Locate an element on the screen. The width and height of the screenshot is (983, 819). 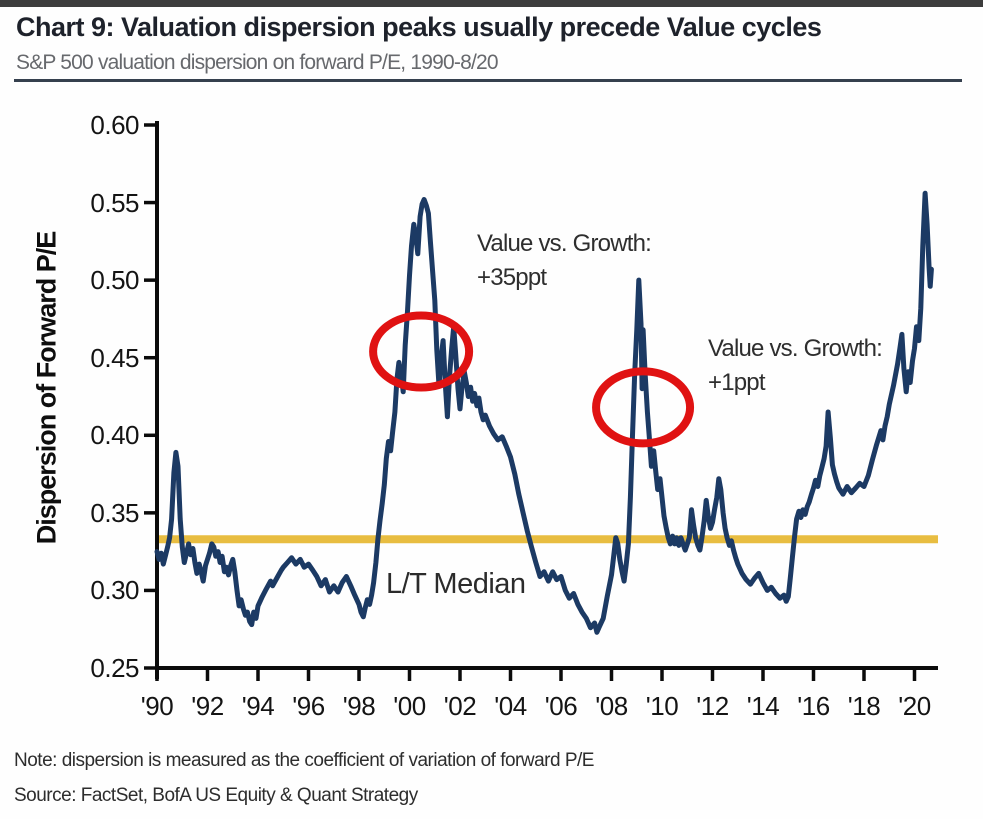
y-tick-label-0.55: 0.55 is located at coordinates (114, 202).